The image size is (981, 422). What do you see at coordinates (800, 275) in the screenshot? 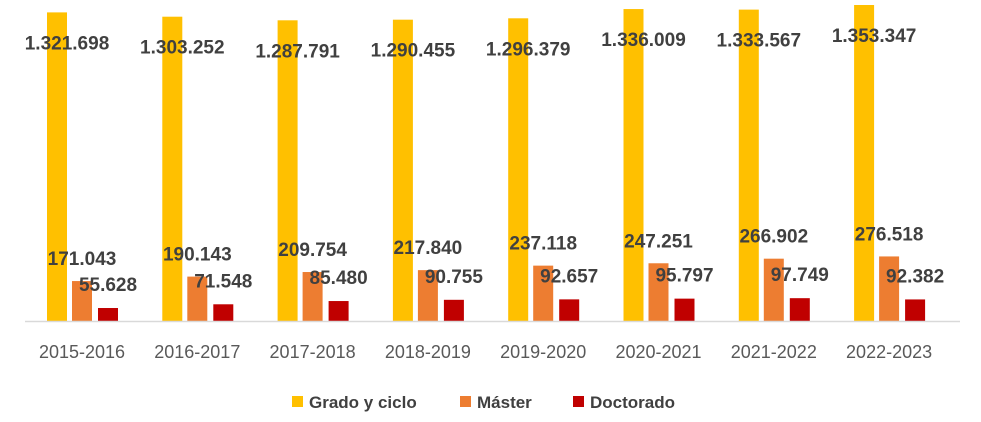
I see `data-label: 97.749` at bounding box center [800, 275].